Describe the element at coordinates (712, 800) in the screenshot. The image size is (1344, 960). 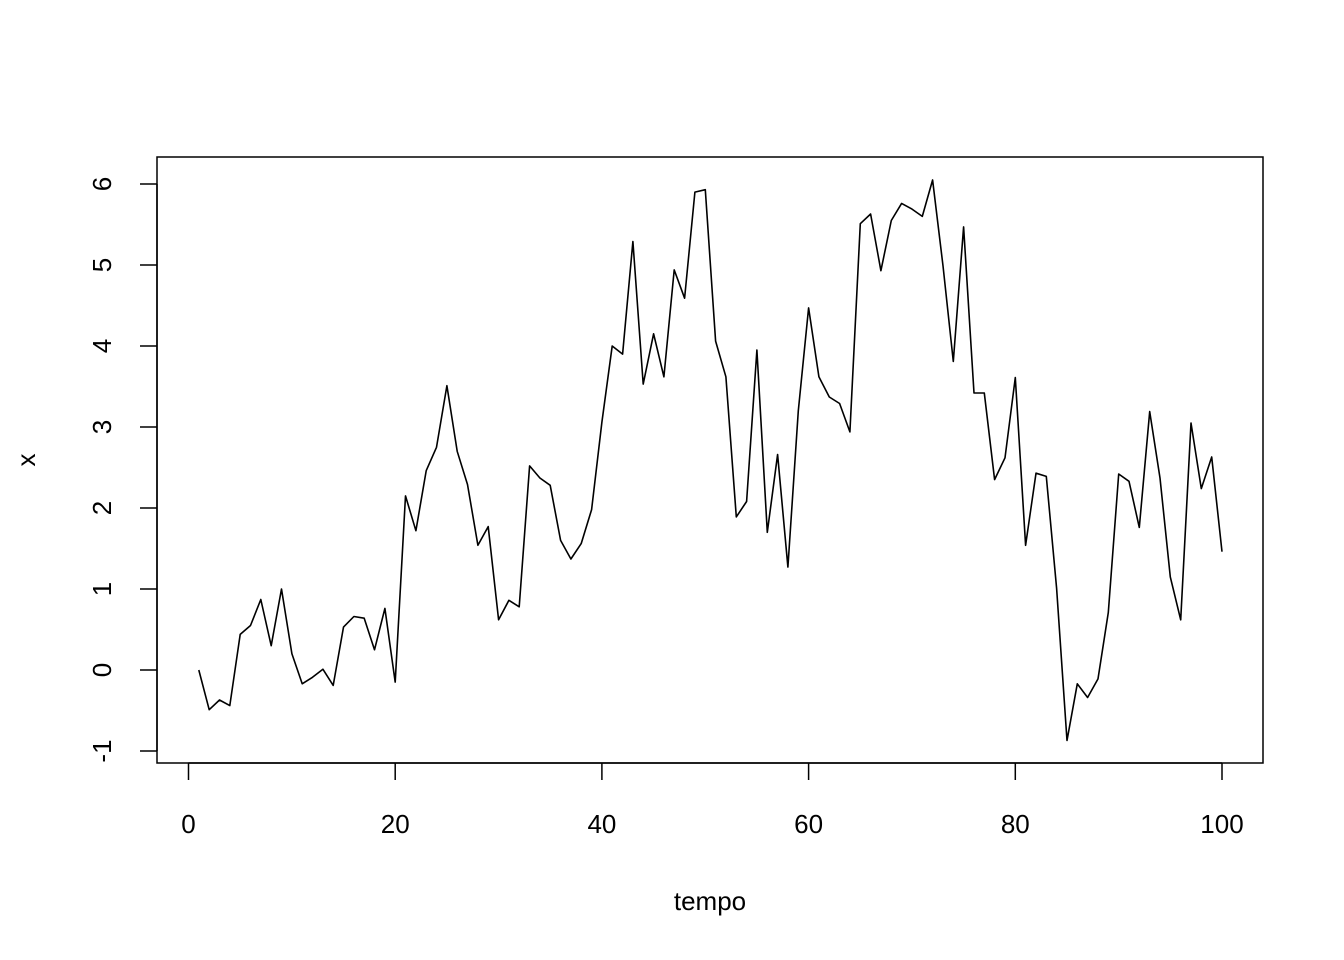
I see `x-axis: 0 20 40 60 80 100` at that location.